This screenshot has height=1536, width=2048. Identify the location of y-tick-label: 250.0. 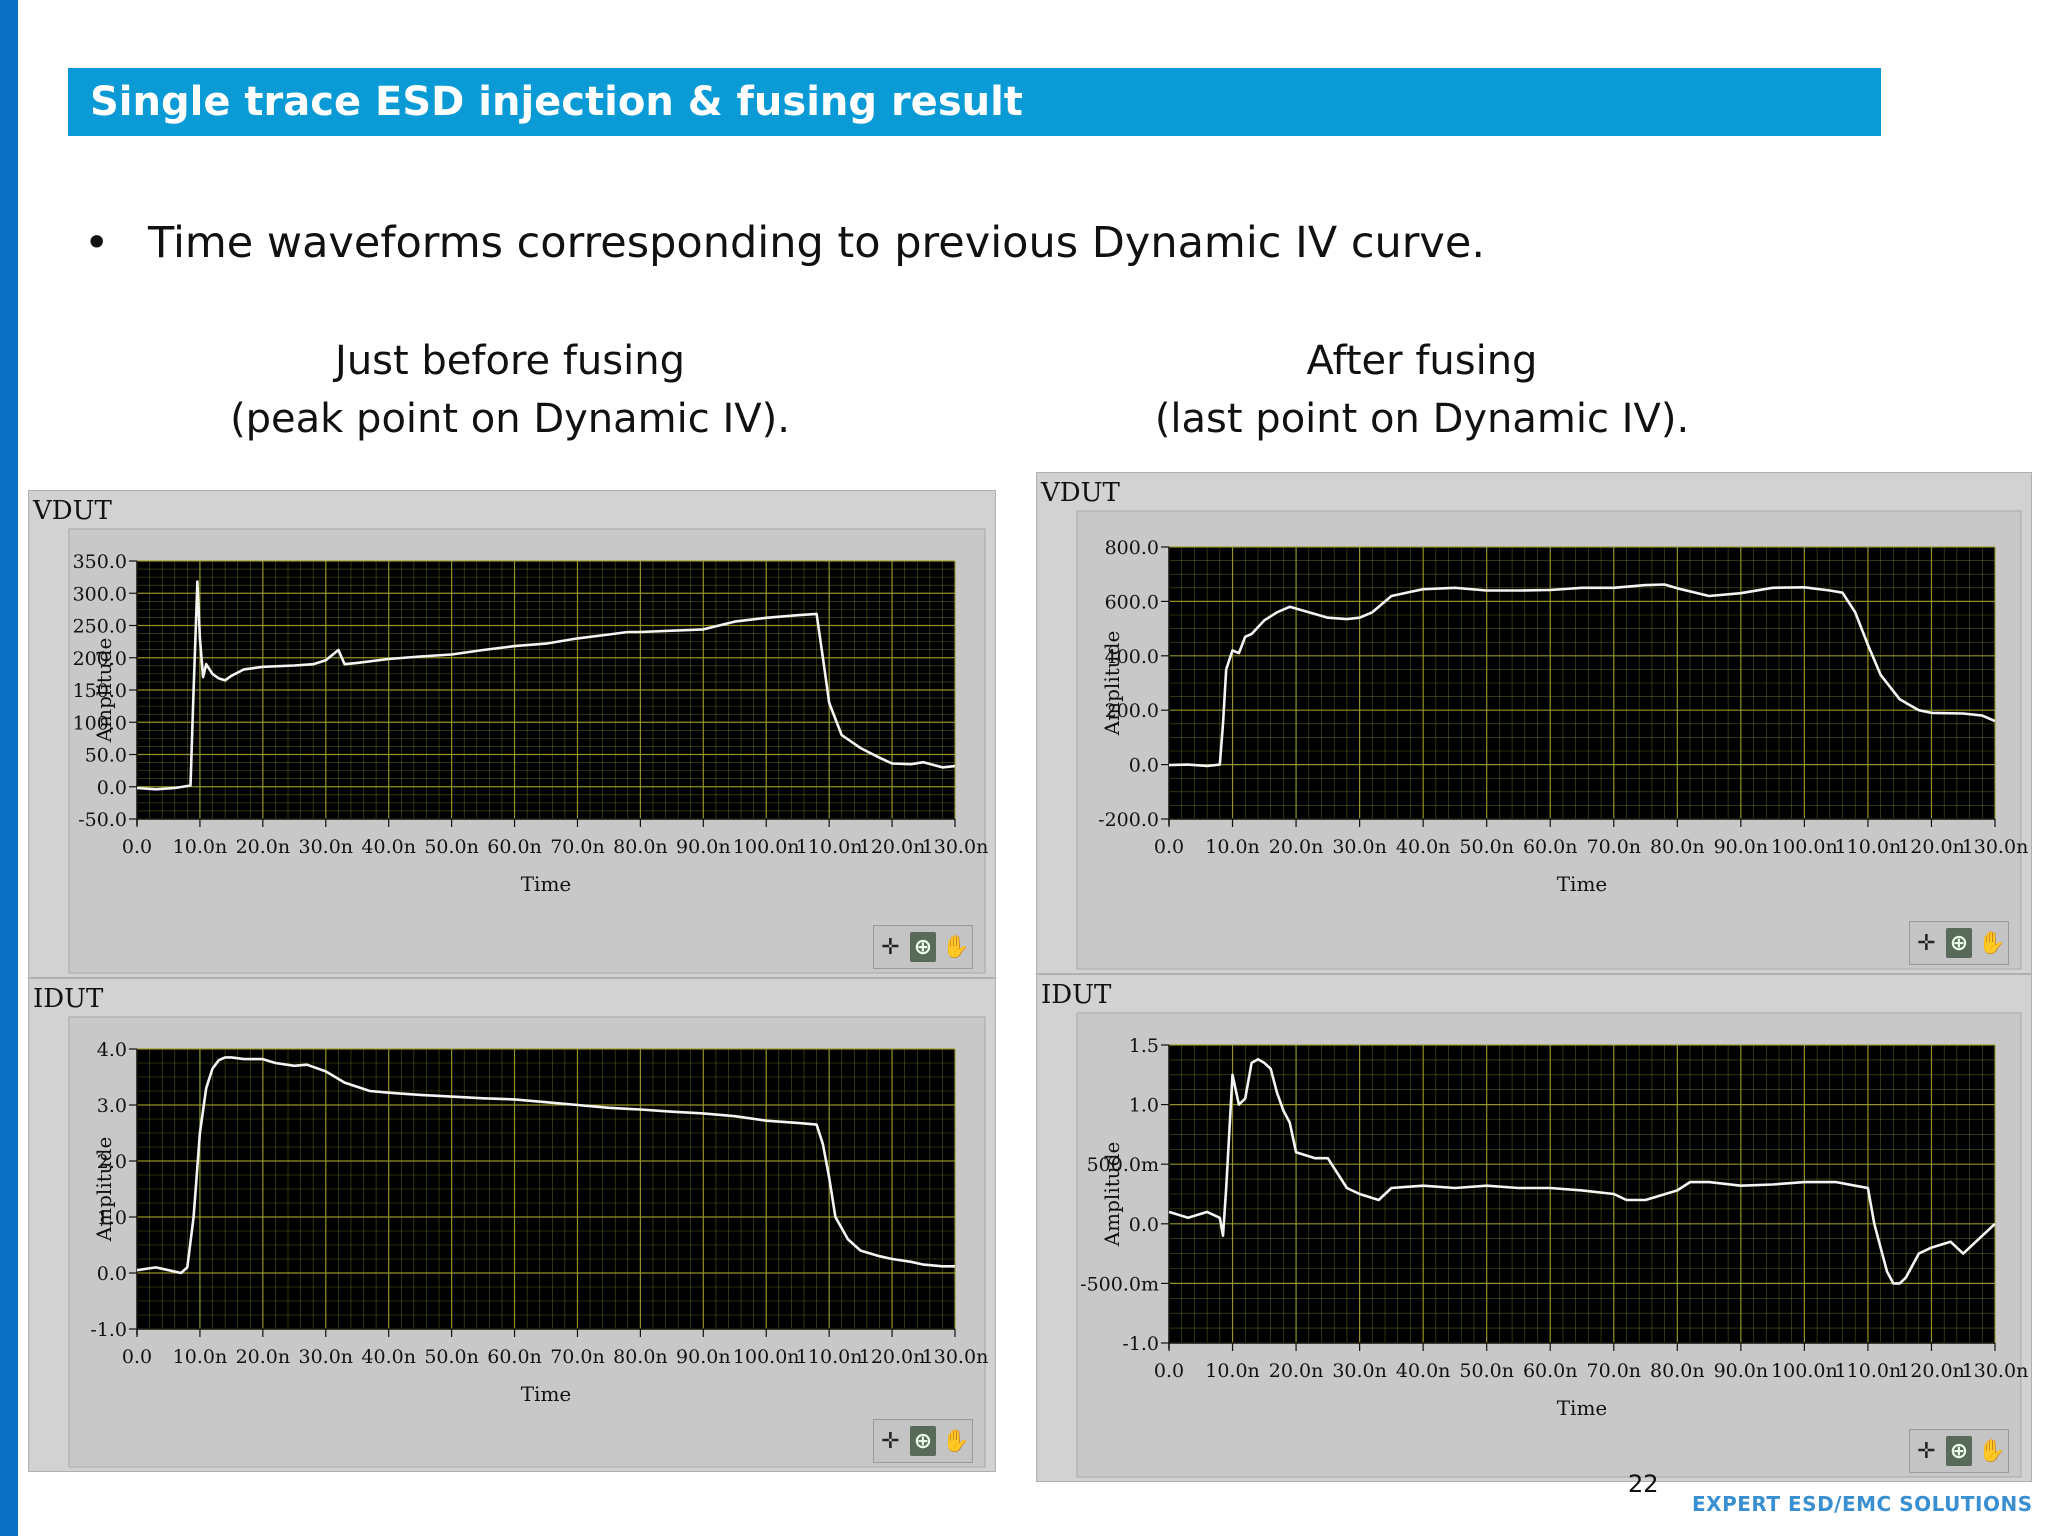
(100, 627).